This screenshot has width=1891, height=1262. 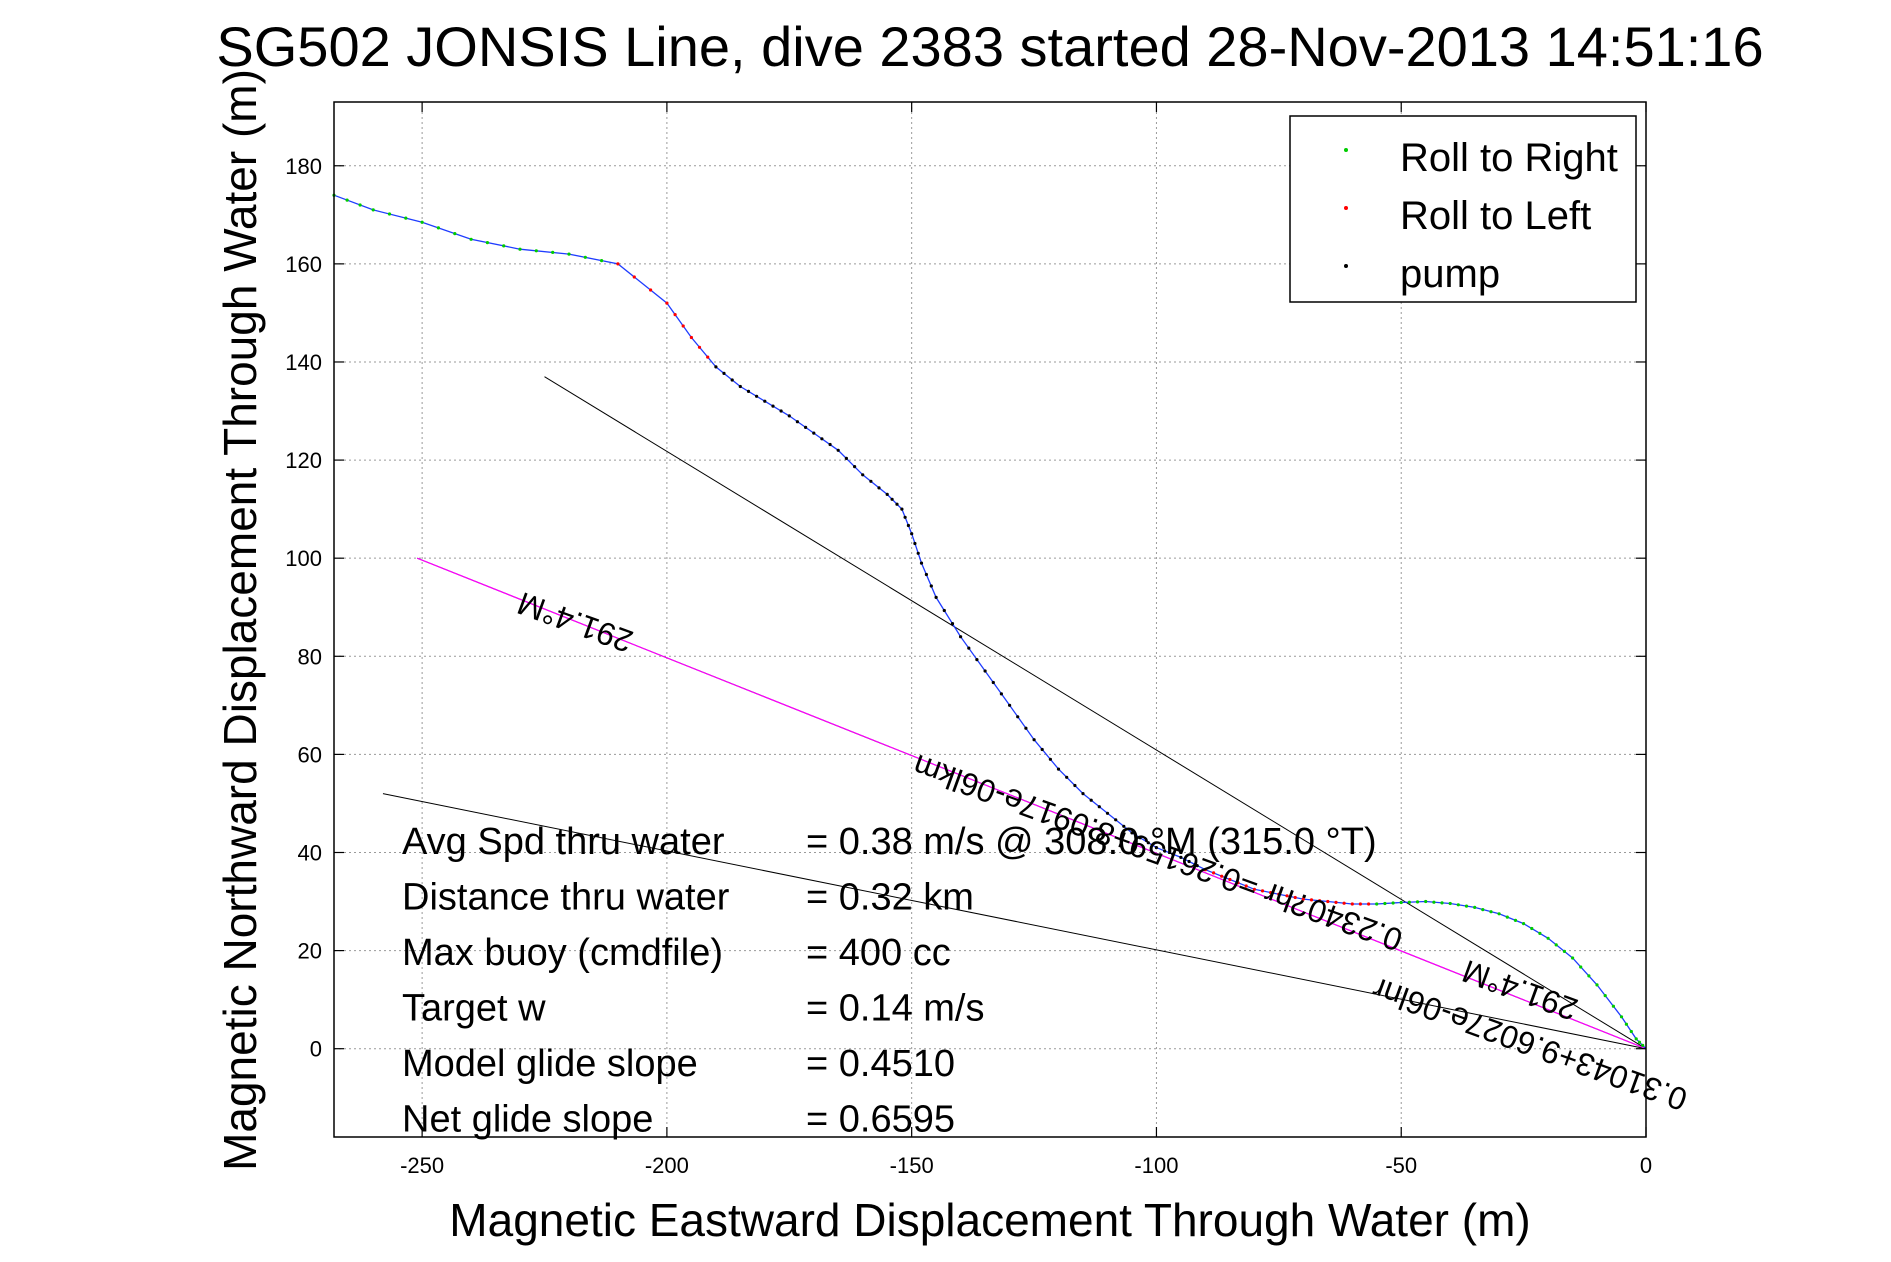 I want to click on x-tick-label: -50, so click(x=1401, y=1165).